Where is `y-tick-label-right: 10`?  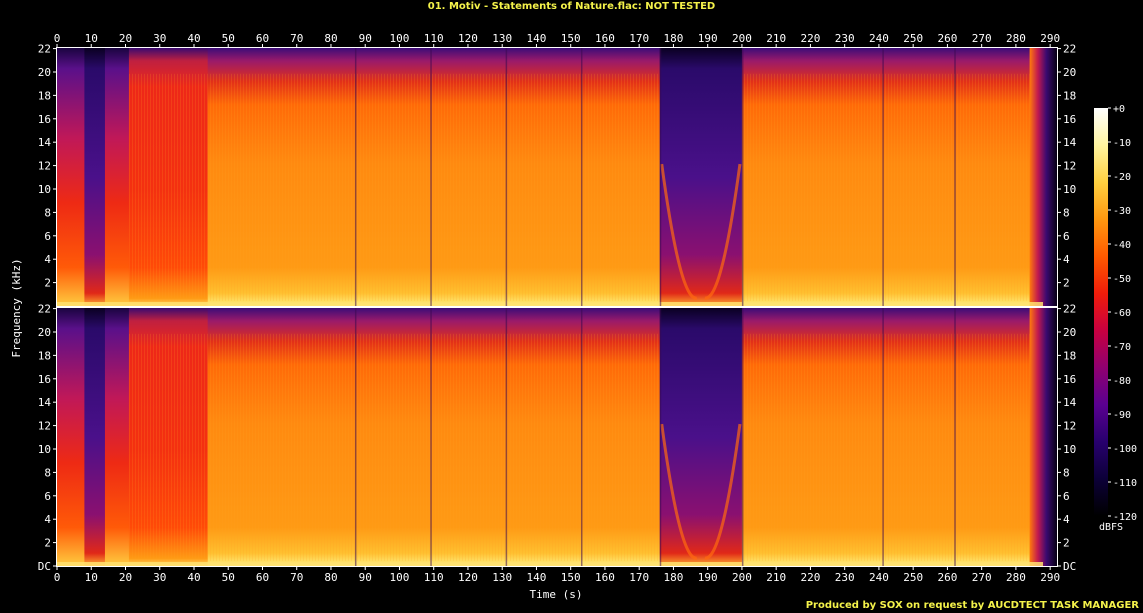 y-tick-label-right: 10 is located at coordinates (1069, 189).